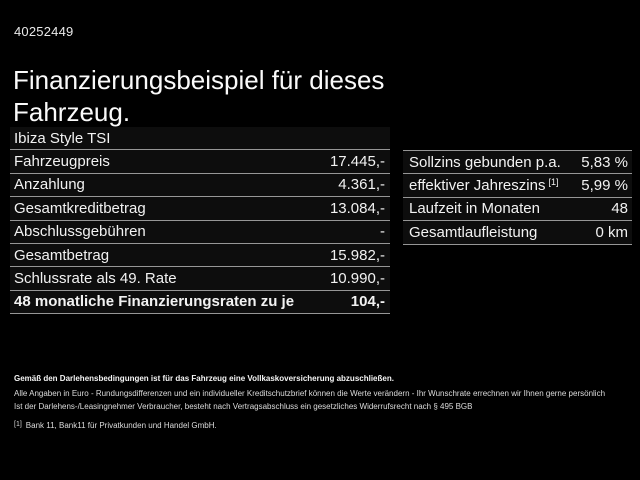 The height and width of the screenshot is (480, 640). Describe the element at coordinates (49, 185) in the screenshot. I see `finance-row-label: Anzahlung` at that location.